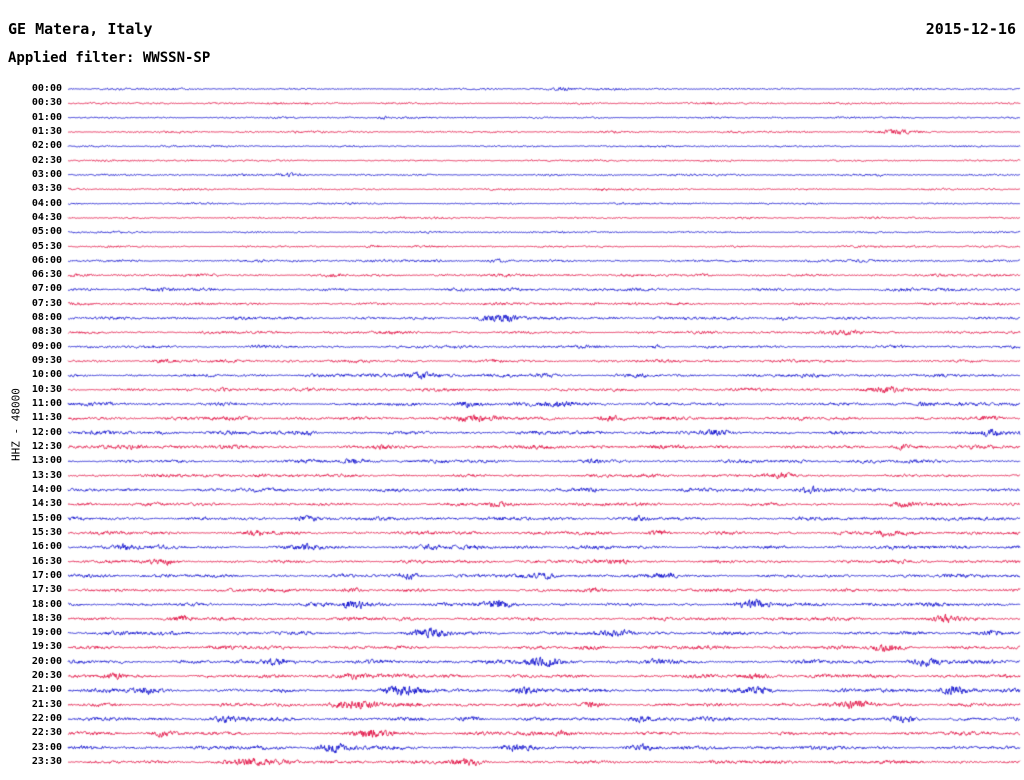 The width and height of the screenshot is (1024, 780). Describe the element at coordinates (46, 303) in the screenshot. I see `time-label: 07:30` at that location.